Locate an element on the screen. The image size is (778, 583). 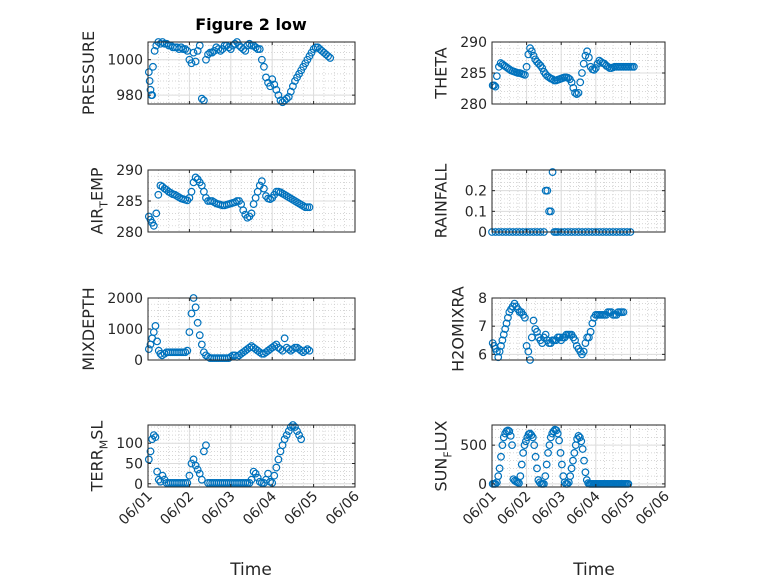
terr-msl-markers is located at coordinates (225, 454).